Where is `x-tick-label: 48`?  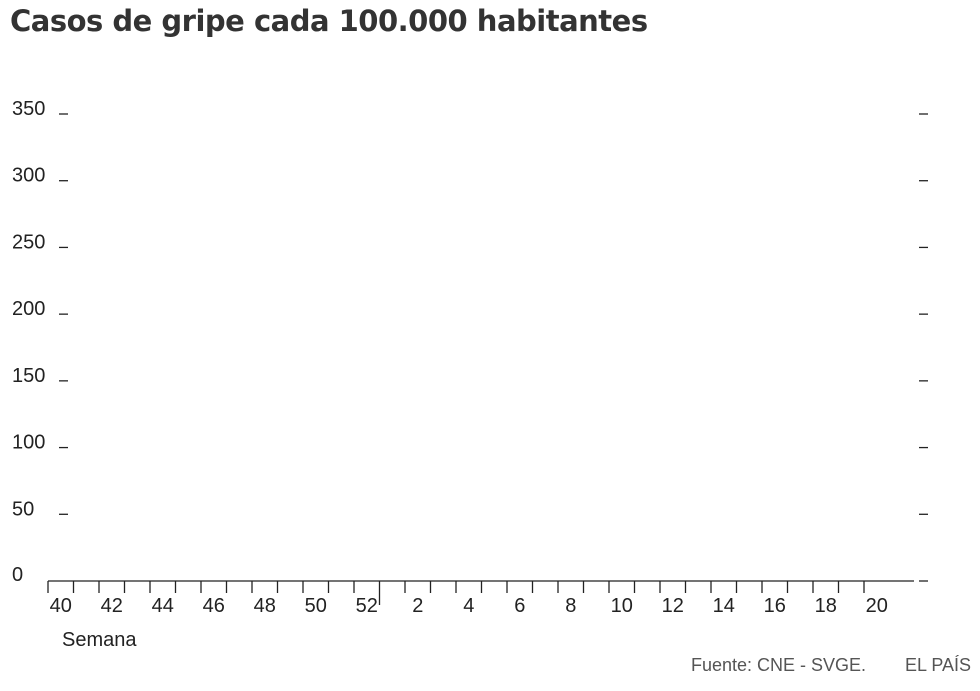
x-tick-label: 48 is located at coordinates (265, 606).